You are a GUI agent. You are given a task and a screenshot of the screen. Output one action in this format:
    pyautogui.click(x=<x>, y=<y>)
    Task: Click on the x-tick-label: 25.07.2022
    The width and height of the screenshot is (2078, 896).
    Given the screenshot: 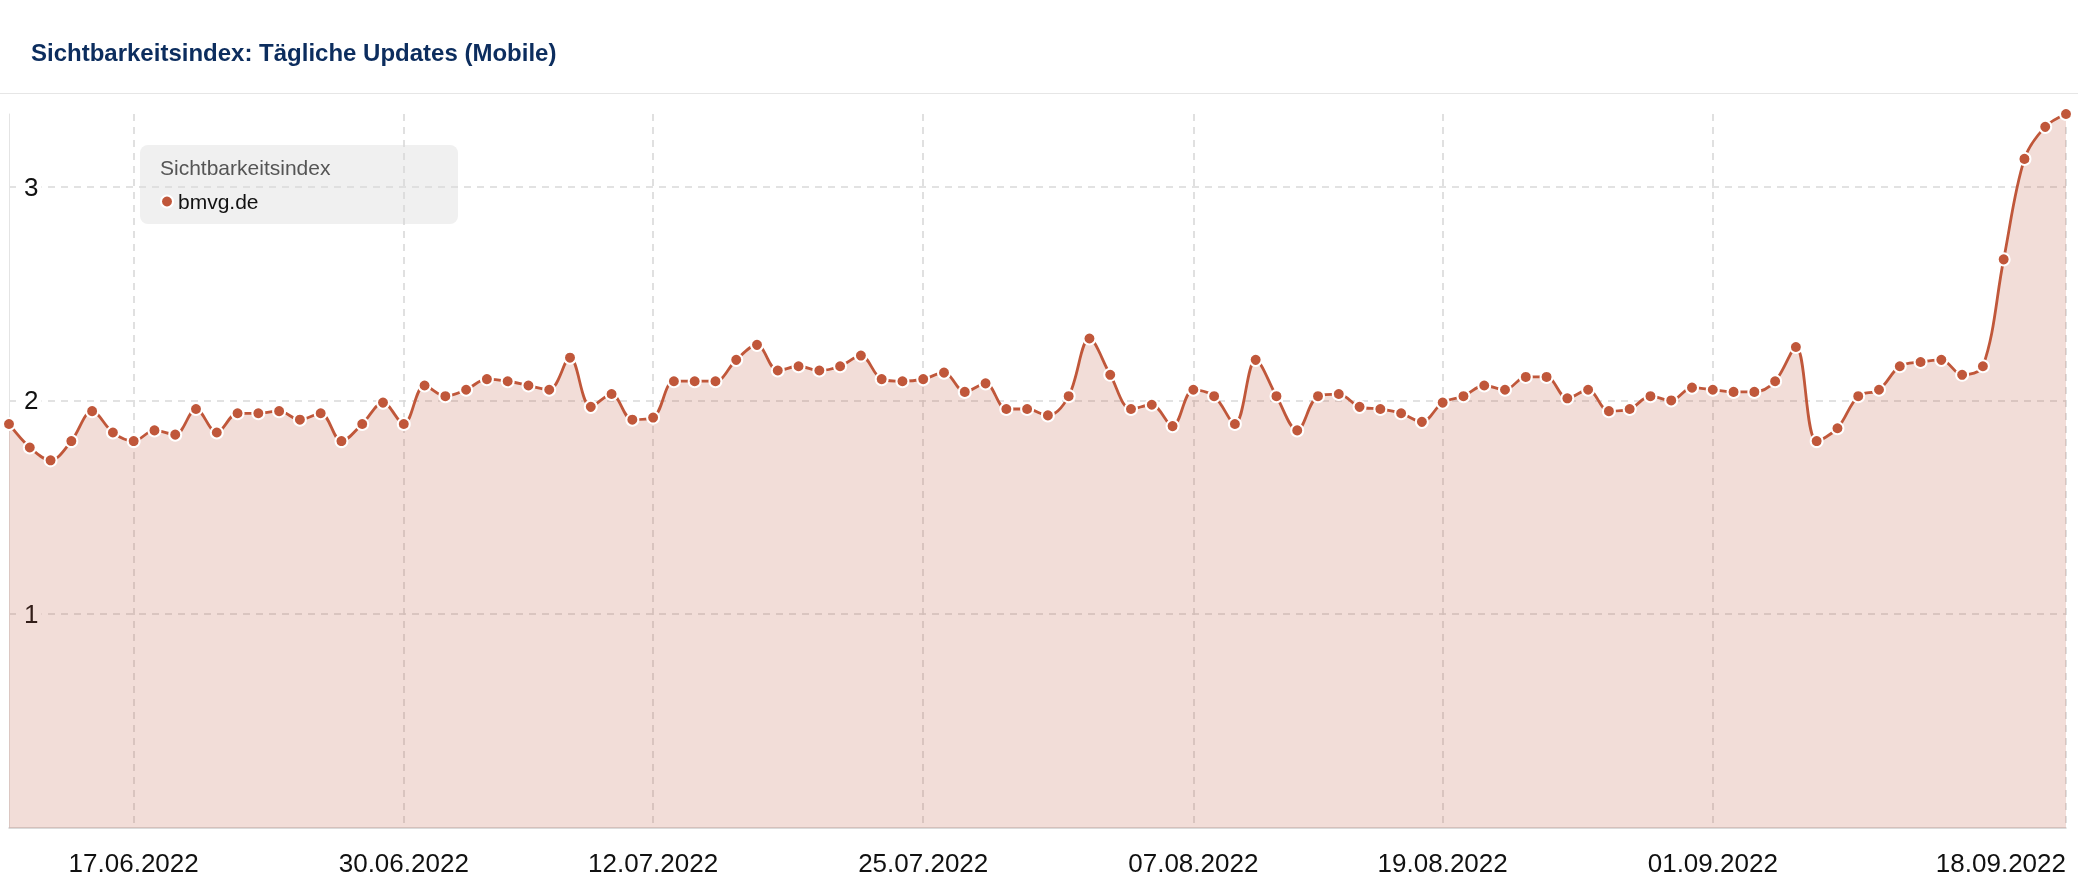 What is the action you would take?
    pyautogui.click(x=923, y=863)
    